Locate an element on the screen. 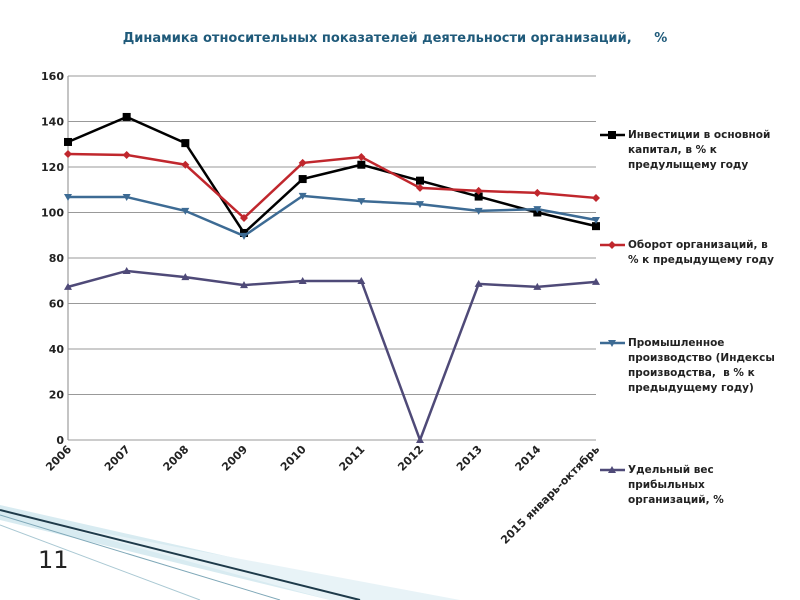 This screenshot has height=600, width=800. y-tick-label: 20 is located at coordinates (57, 395).